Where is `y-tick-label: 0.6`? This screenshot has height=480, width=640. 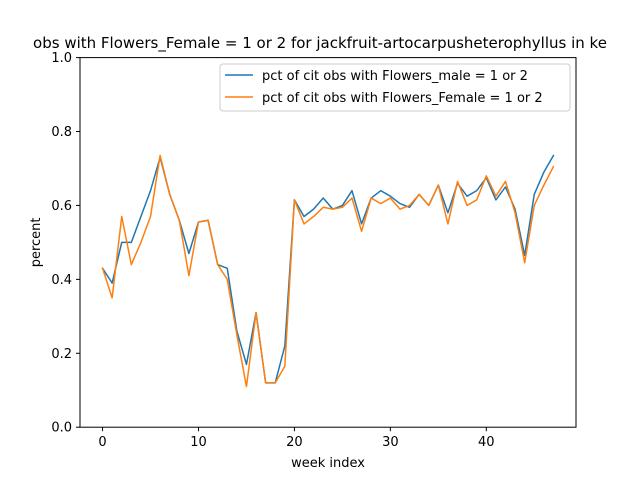 y-tick-label: 0.6 is located at coordinates (61, 206).